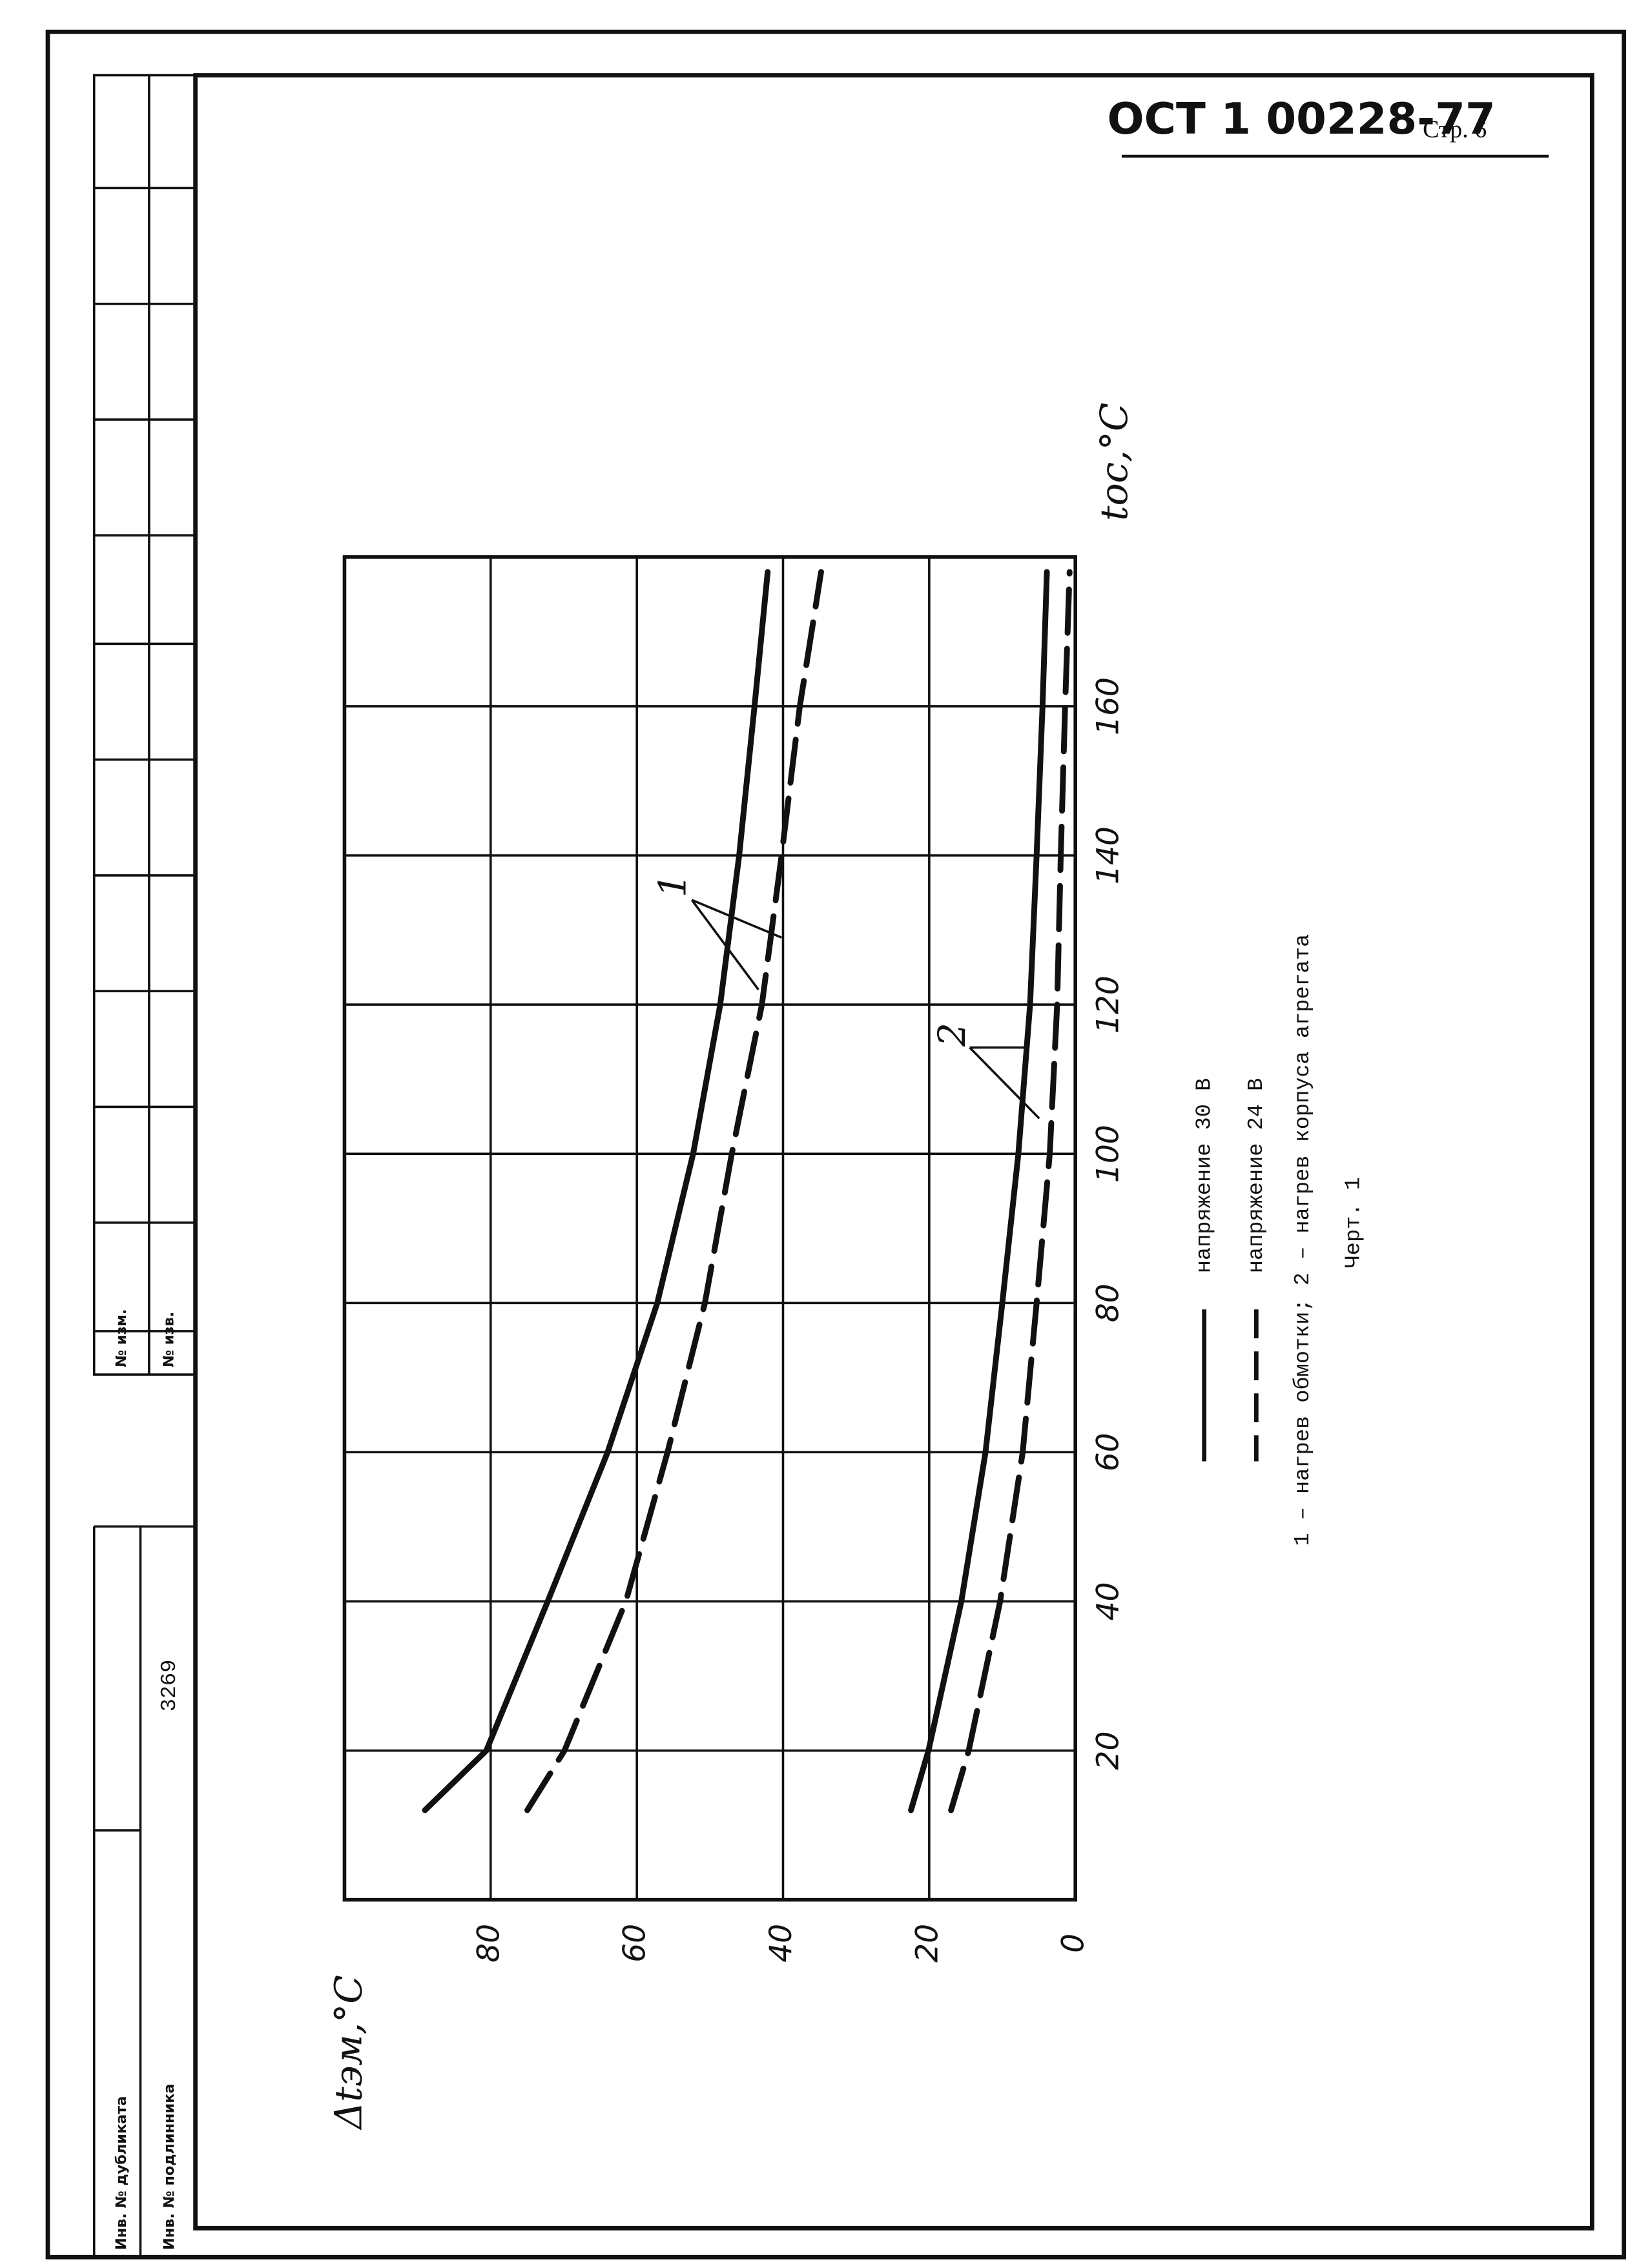 This screenshot has height=2268, width=1650. Describe the element at coordinates (1073, 1943) in the screenshot. I see `y-tick-label: 0` at that location.